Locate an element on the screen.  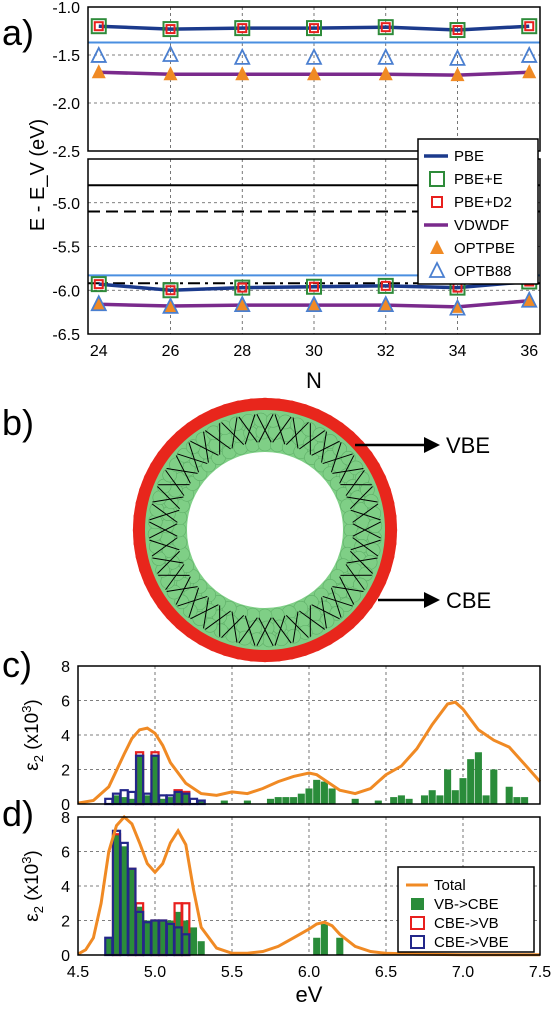
panel-c-frame is located at coordinates (309, 735).